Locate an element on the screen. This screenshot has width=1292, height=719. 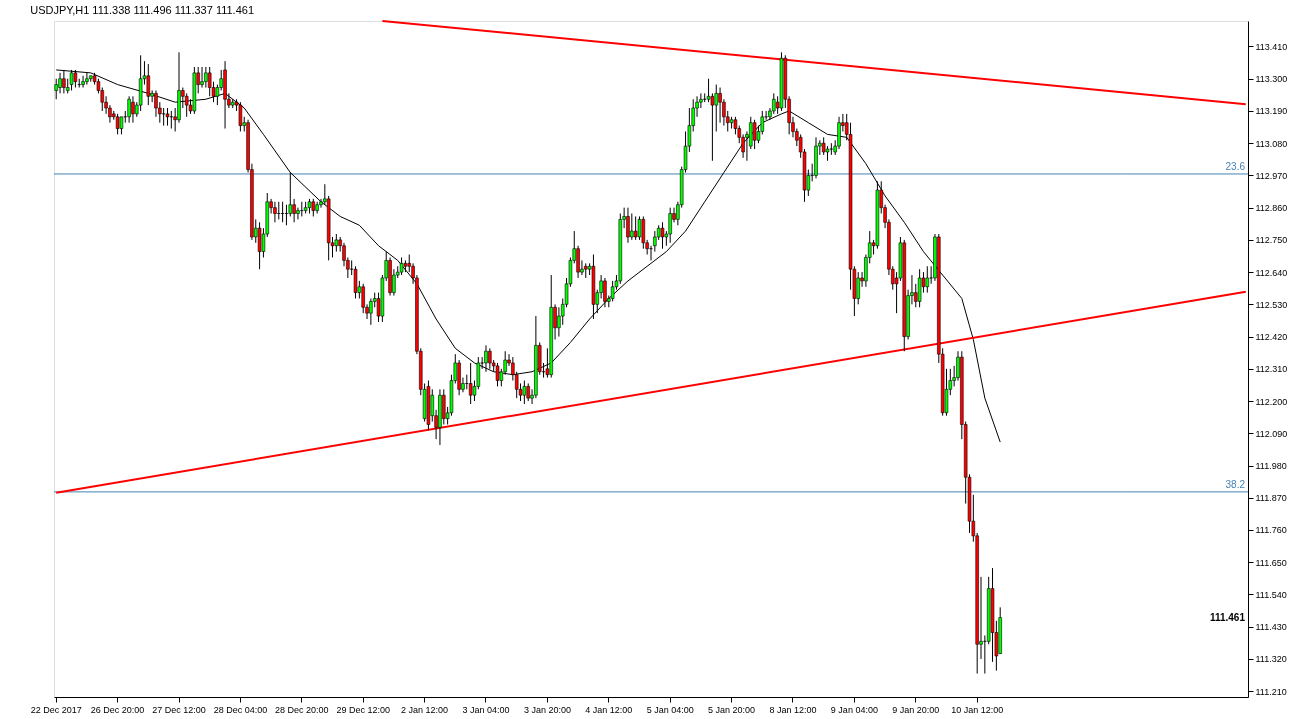
y-tick-label: 113.410 is located at coordinates (1271, 46).